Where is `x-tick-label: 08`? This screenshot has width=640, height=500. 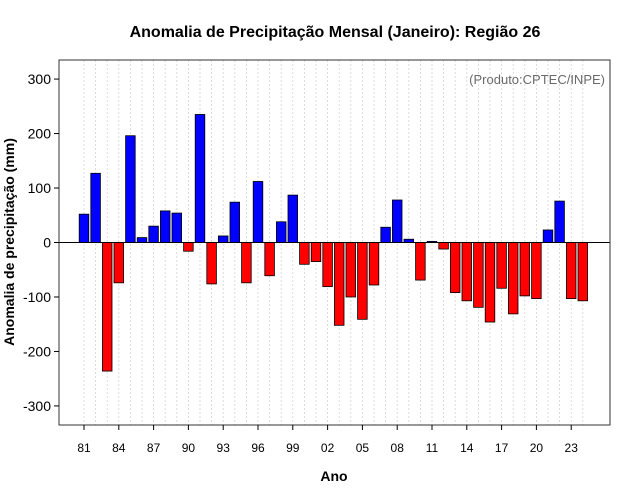 x-tick-label: 08 is located at coordinates (398, 448).